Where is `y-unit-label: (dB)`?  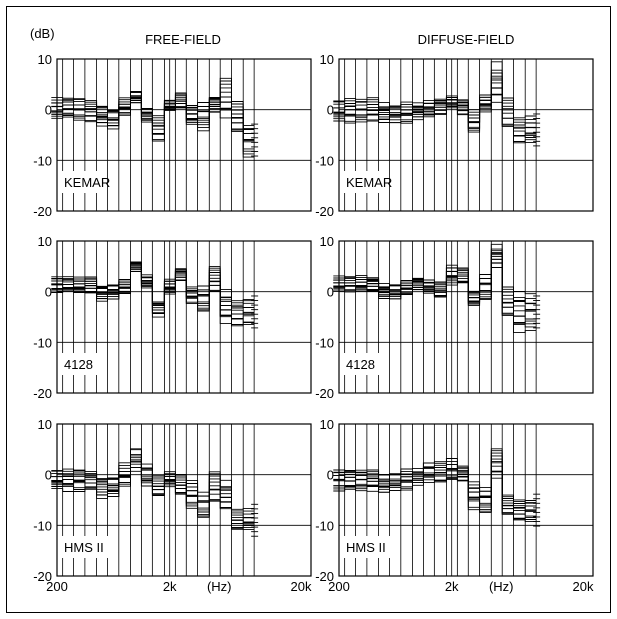
y-unit-label: (dB) is located at coordinates (42, 33).